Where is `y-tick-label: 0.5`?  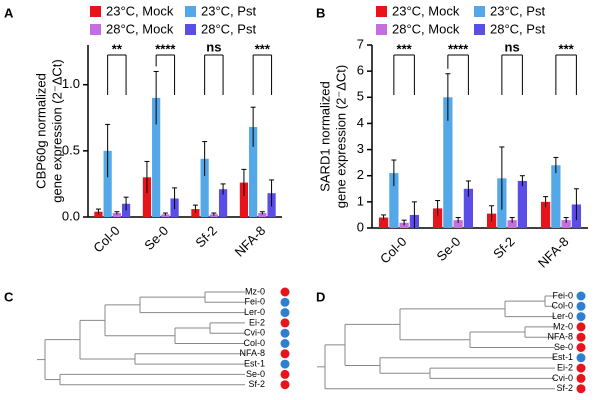
y-tick-label: 0.5 is located at coordinates (71, 149).